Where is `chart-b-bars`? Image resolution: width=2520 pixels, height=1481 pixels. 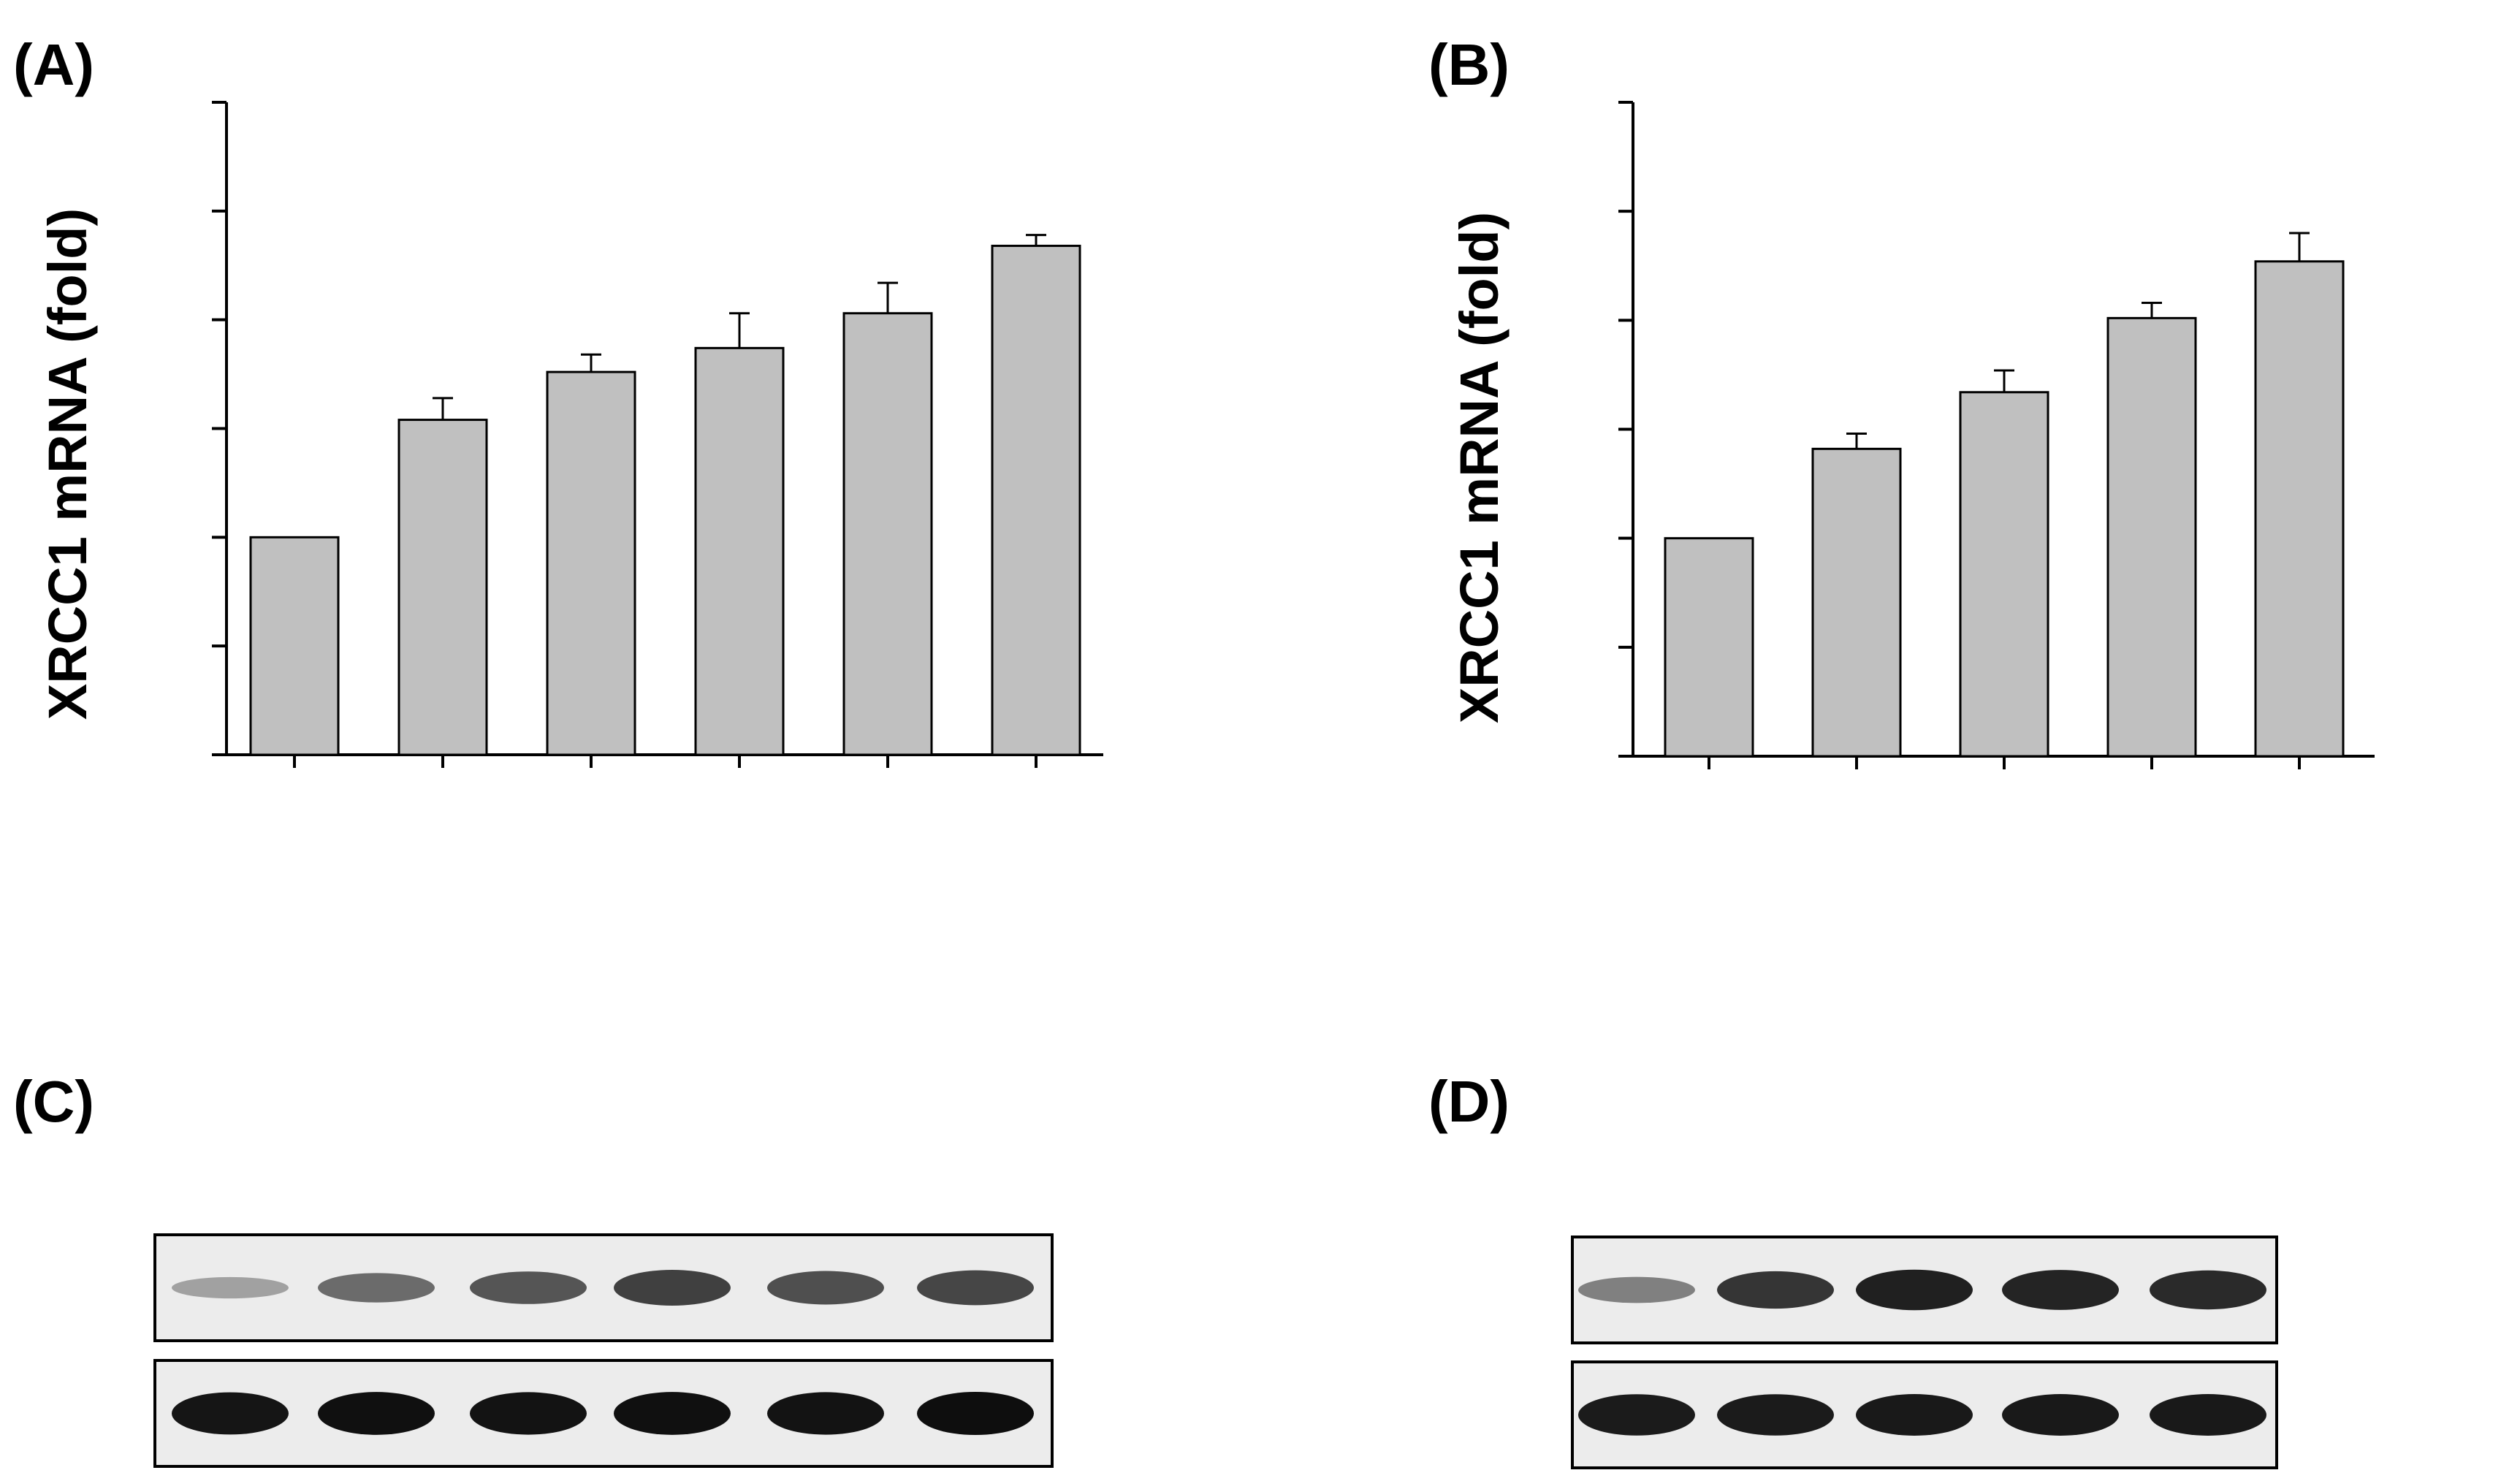
chart-b-bars is located at coordinates (2005, 495).